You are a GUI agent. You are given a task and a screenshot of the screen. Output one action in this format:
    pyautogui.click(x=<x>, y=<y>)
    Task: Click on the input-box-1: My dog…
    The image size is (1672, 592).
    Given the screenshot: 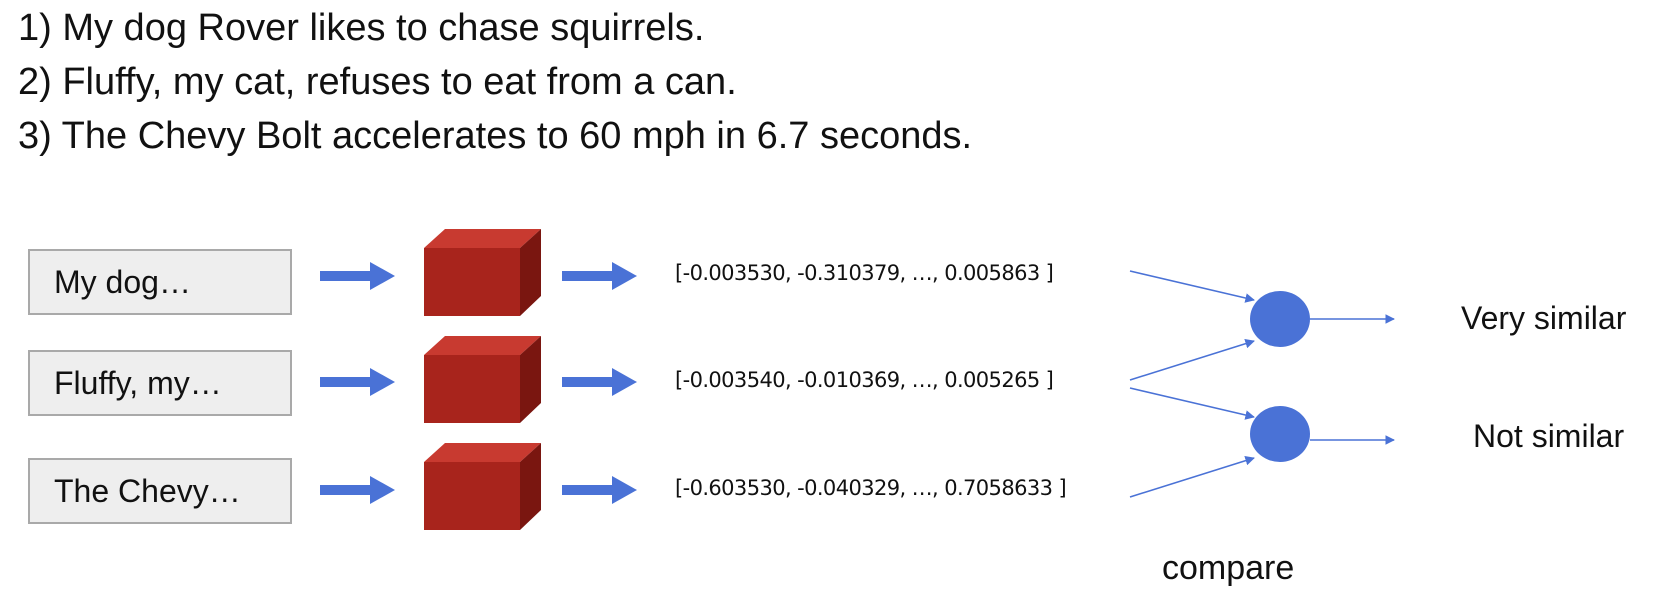 What is the action you would take?
    pyautogui.click(x=160, y=282)
    